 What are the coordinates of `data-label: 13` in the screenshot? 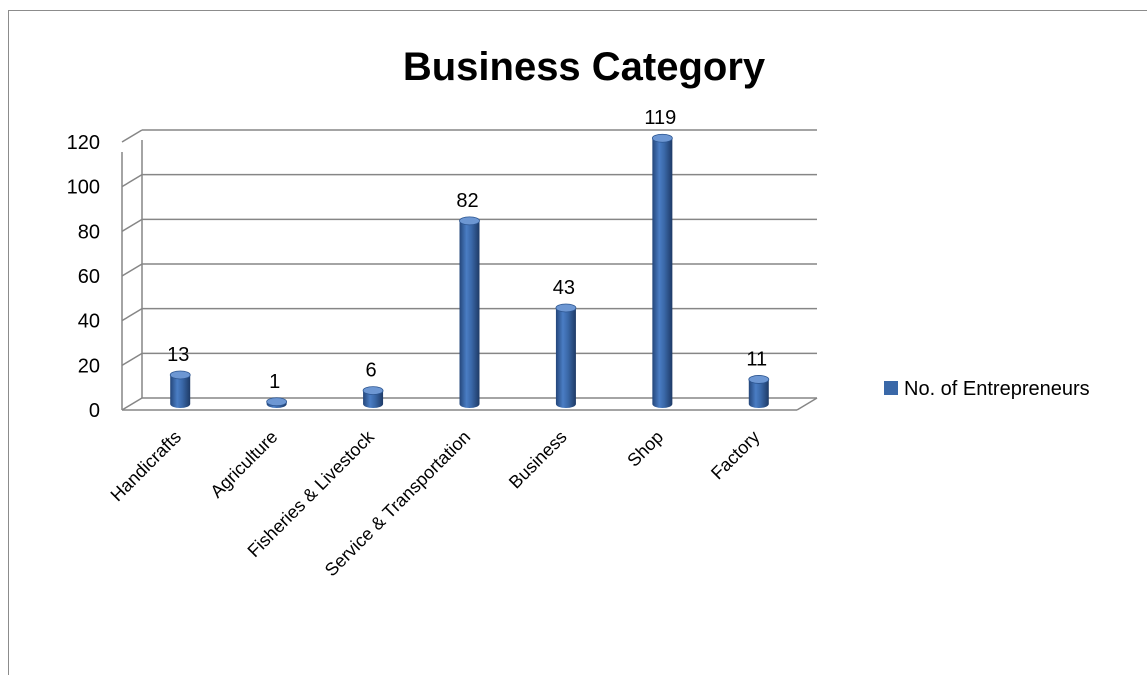 It's located at (178, 355).